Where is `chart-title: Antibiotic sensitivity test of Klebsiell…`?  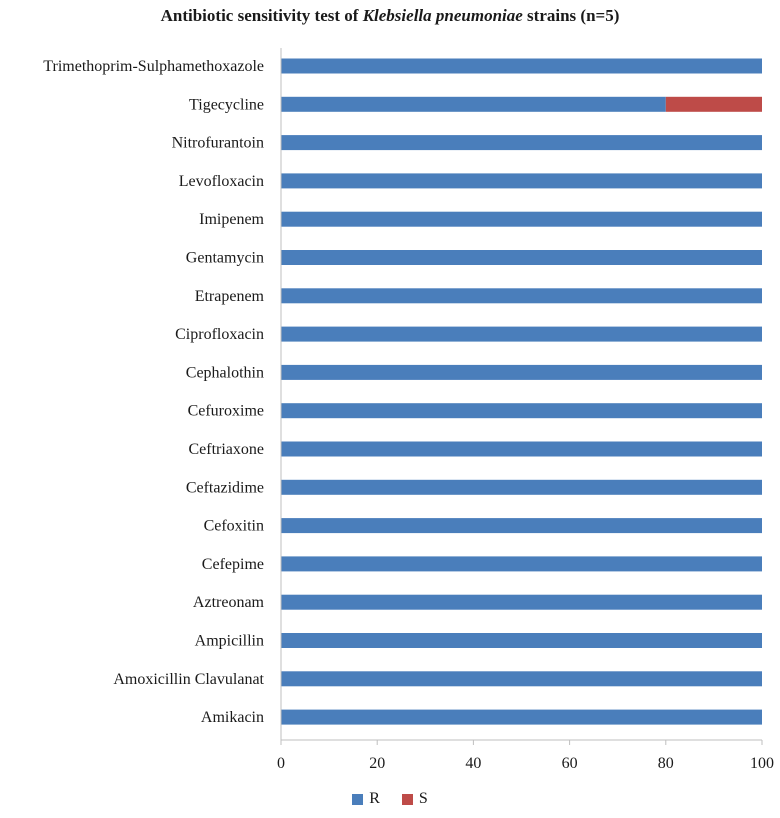 chart-title: Antibiotic sensitivity test of Klebsiell… is located at coordinates (390, 16).